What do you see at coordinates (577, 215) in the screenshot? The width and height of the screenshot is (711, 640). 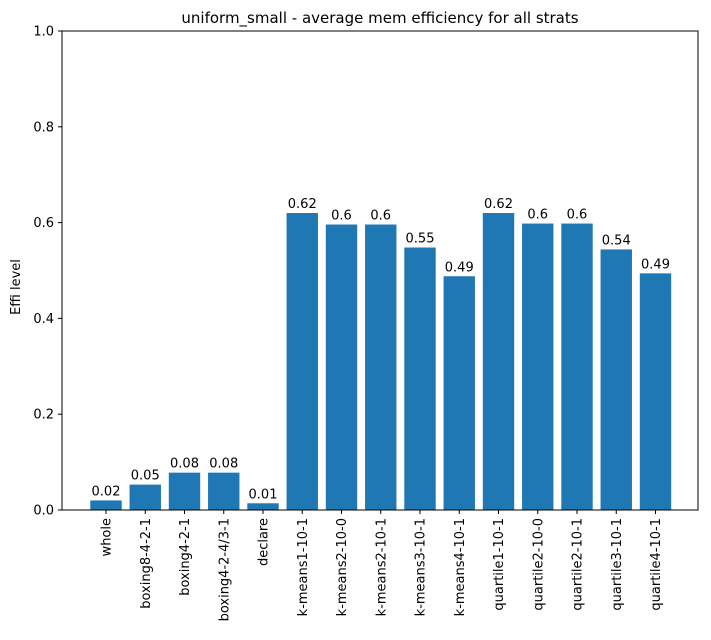 I see `data-label-12: 0.6` at bounding box center [577, 215].